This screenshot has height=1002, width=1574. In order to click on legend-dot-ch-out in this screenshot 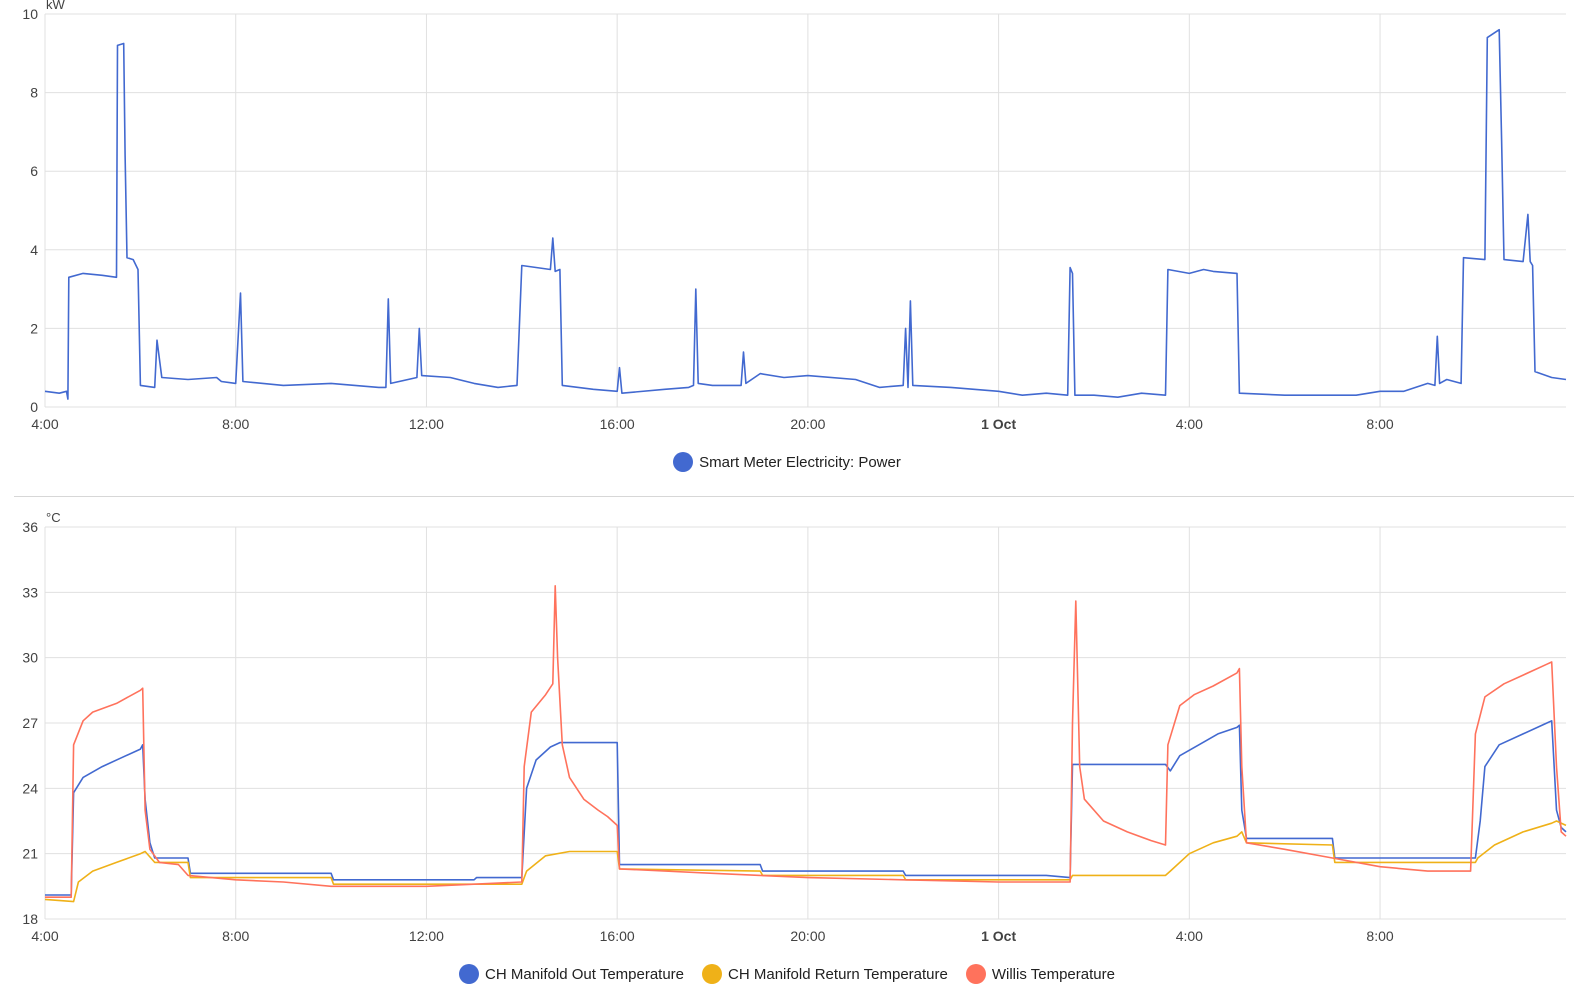, I will do `click(469, 974)`.